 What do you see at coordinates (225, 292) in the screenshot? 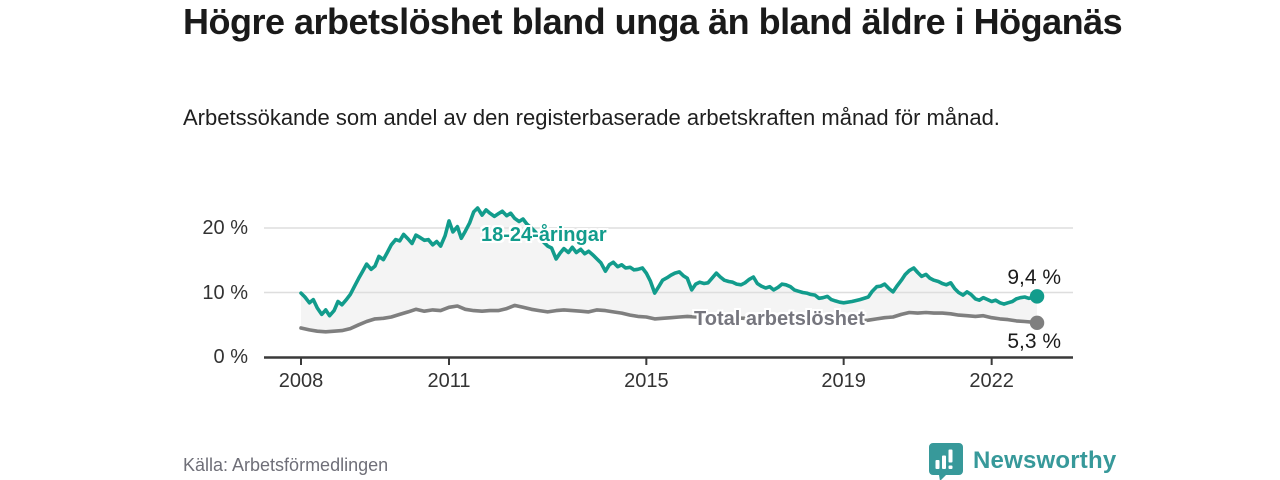
I see `y-tick-label: 10 %` at bounding box center [225, 292].